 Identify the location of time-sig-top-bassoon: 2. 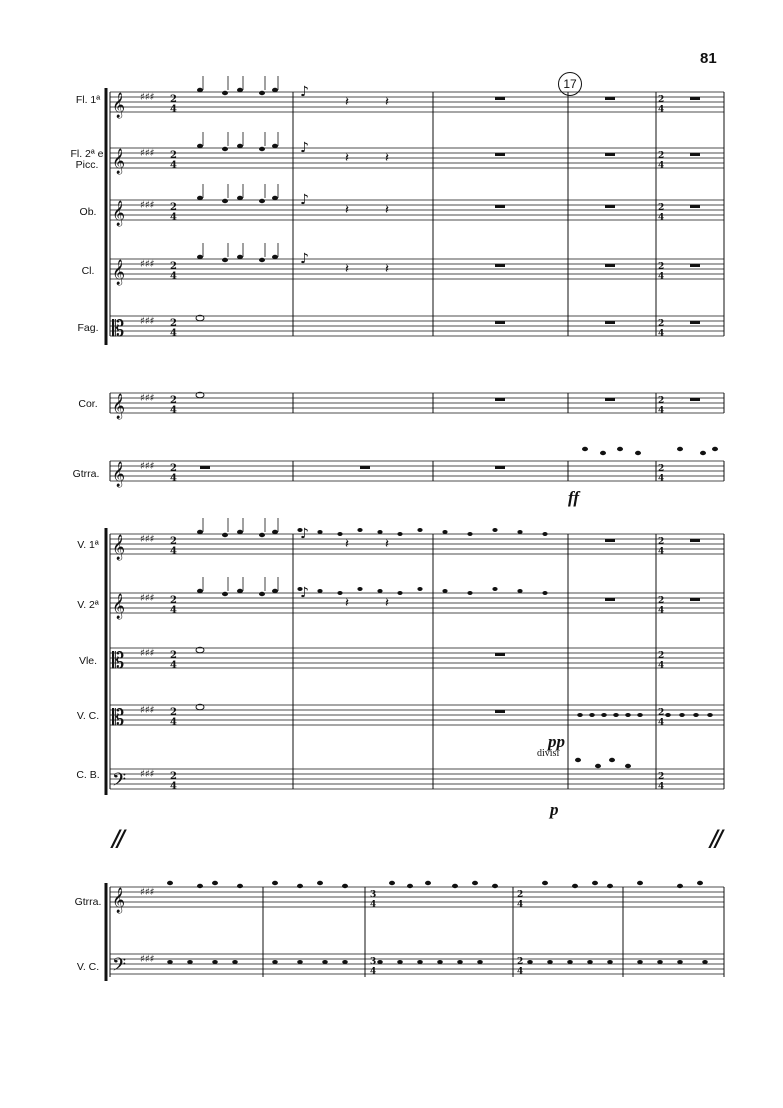
(173, 323).